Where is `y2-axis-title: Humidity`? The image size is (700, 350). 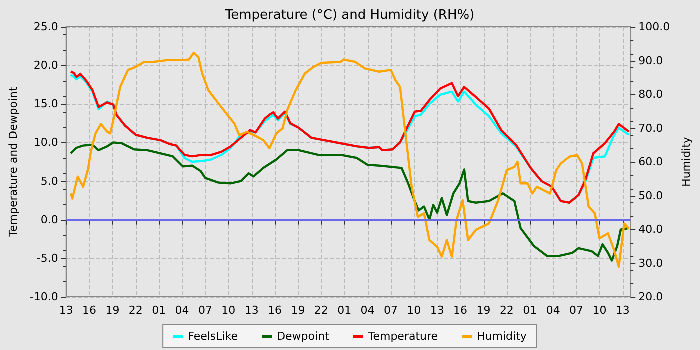 y2-axis-title: Humidity is located at coordinates (686, 161).